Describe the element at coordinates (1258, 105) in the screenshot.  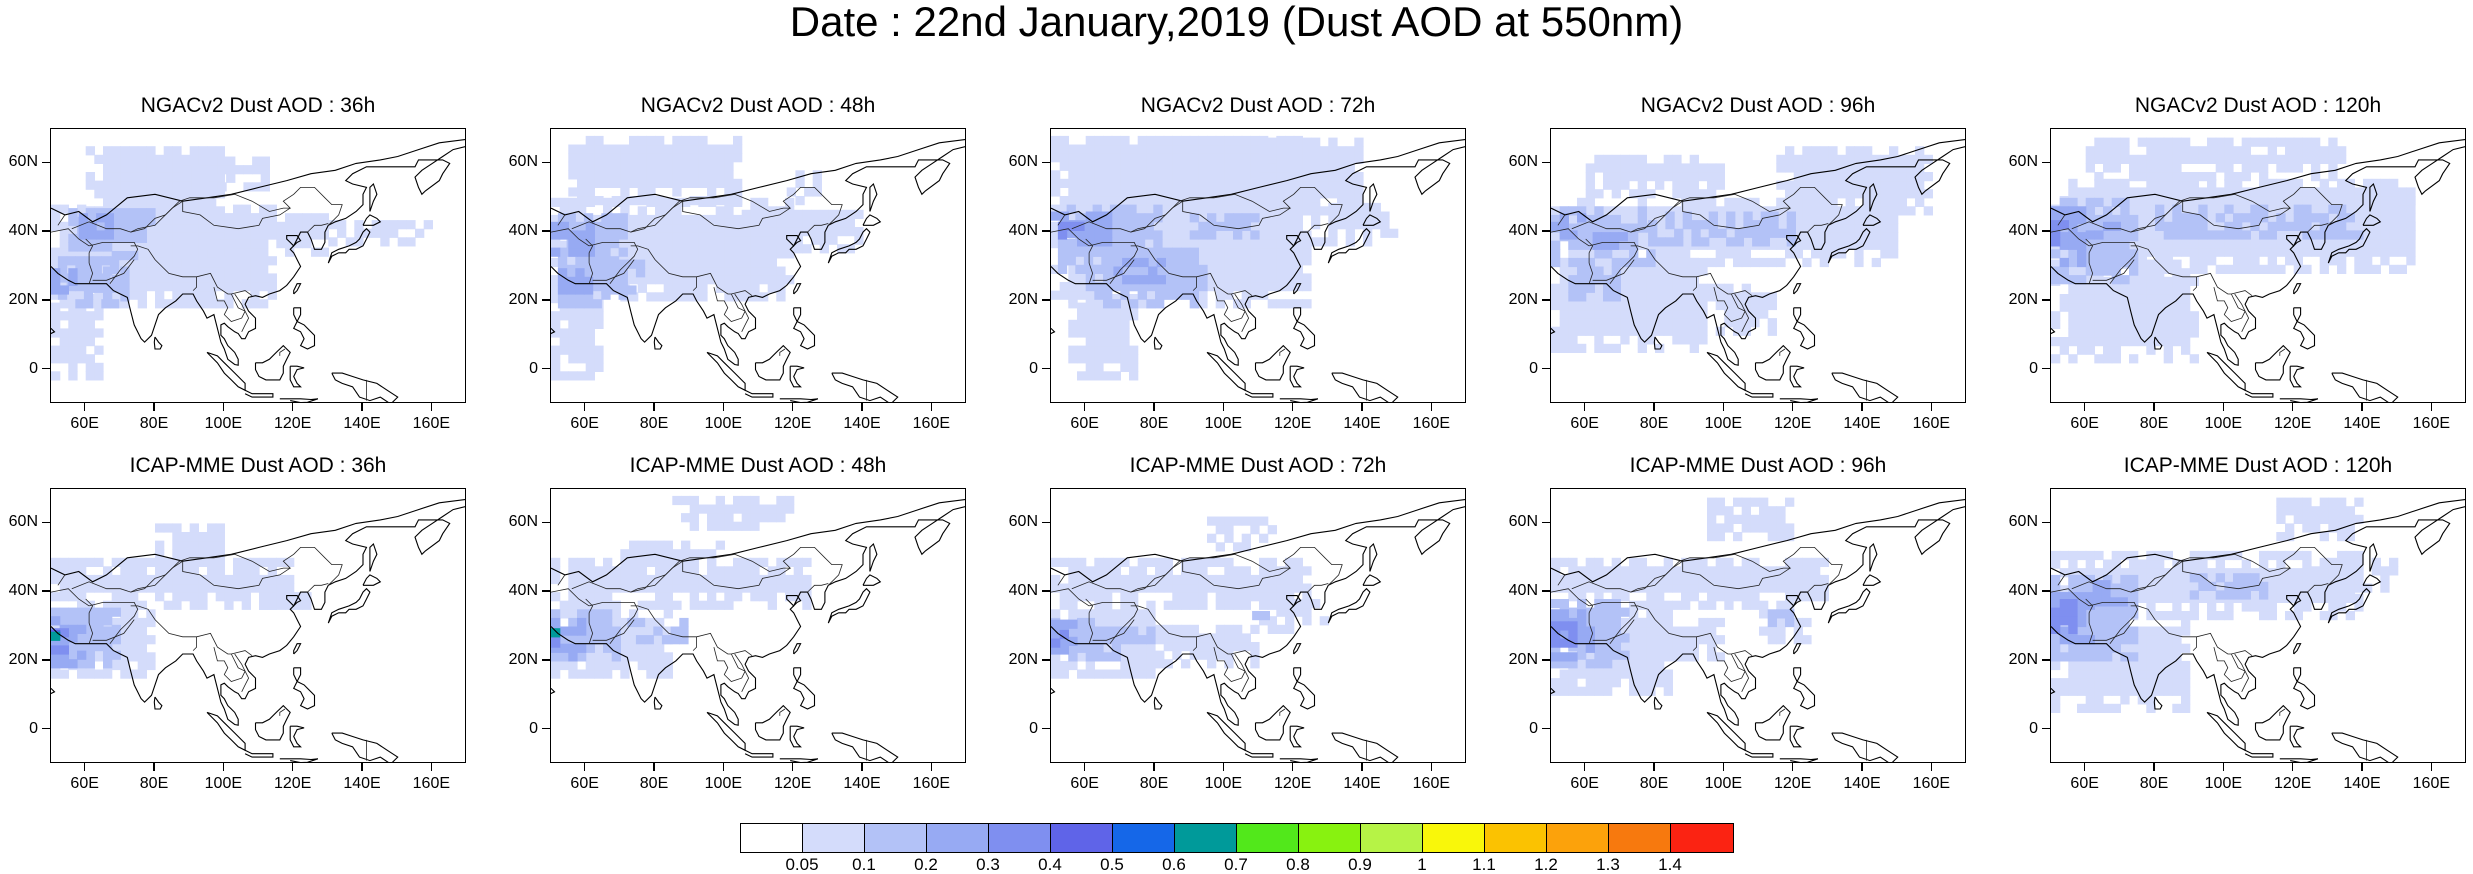
I see `panel-title: NGACv2 Dust AOD : 72h` at that location.